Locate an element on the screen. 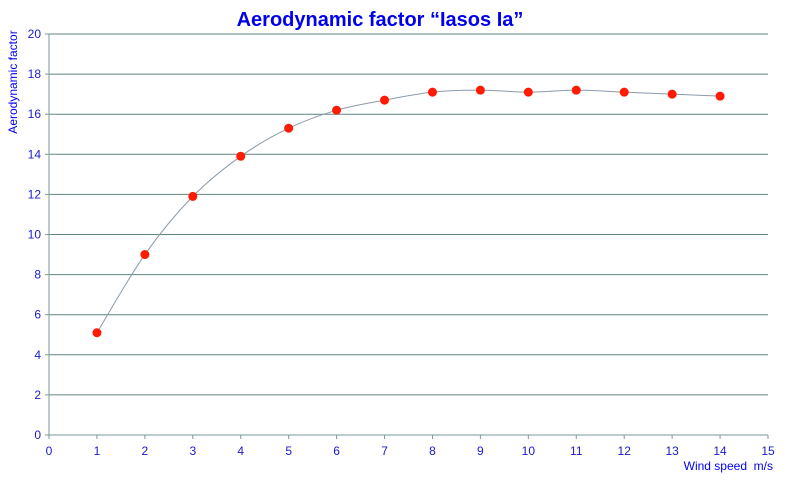 Image resolution: width=800 pixels, height=487 pixels. y-tick-label-14: 14 is located at coordinates (35, 154).